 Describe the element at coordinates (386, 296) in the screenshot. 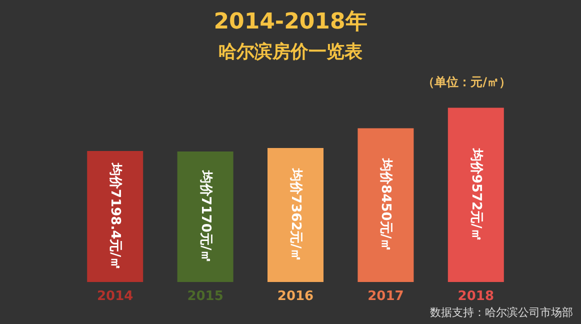

I see `x-tick-label: 2017` at that location.